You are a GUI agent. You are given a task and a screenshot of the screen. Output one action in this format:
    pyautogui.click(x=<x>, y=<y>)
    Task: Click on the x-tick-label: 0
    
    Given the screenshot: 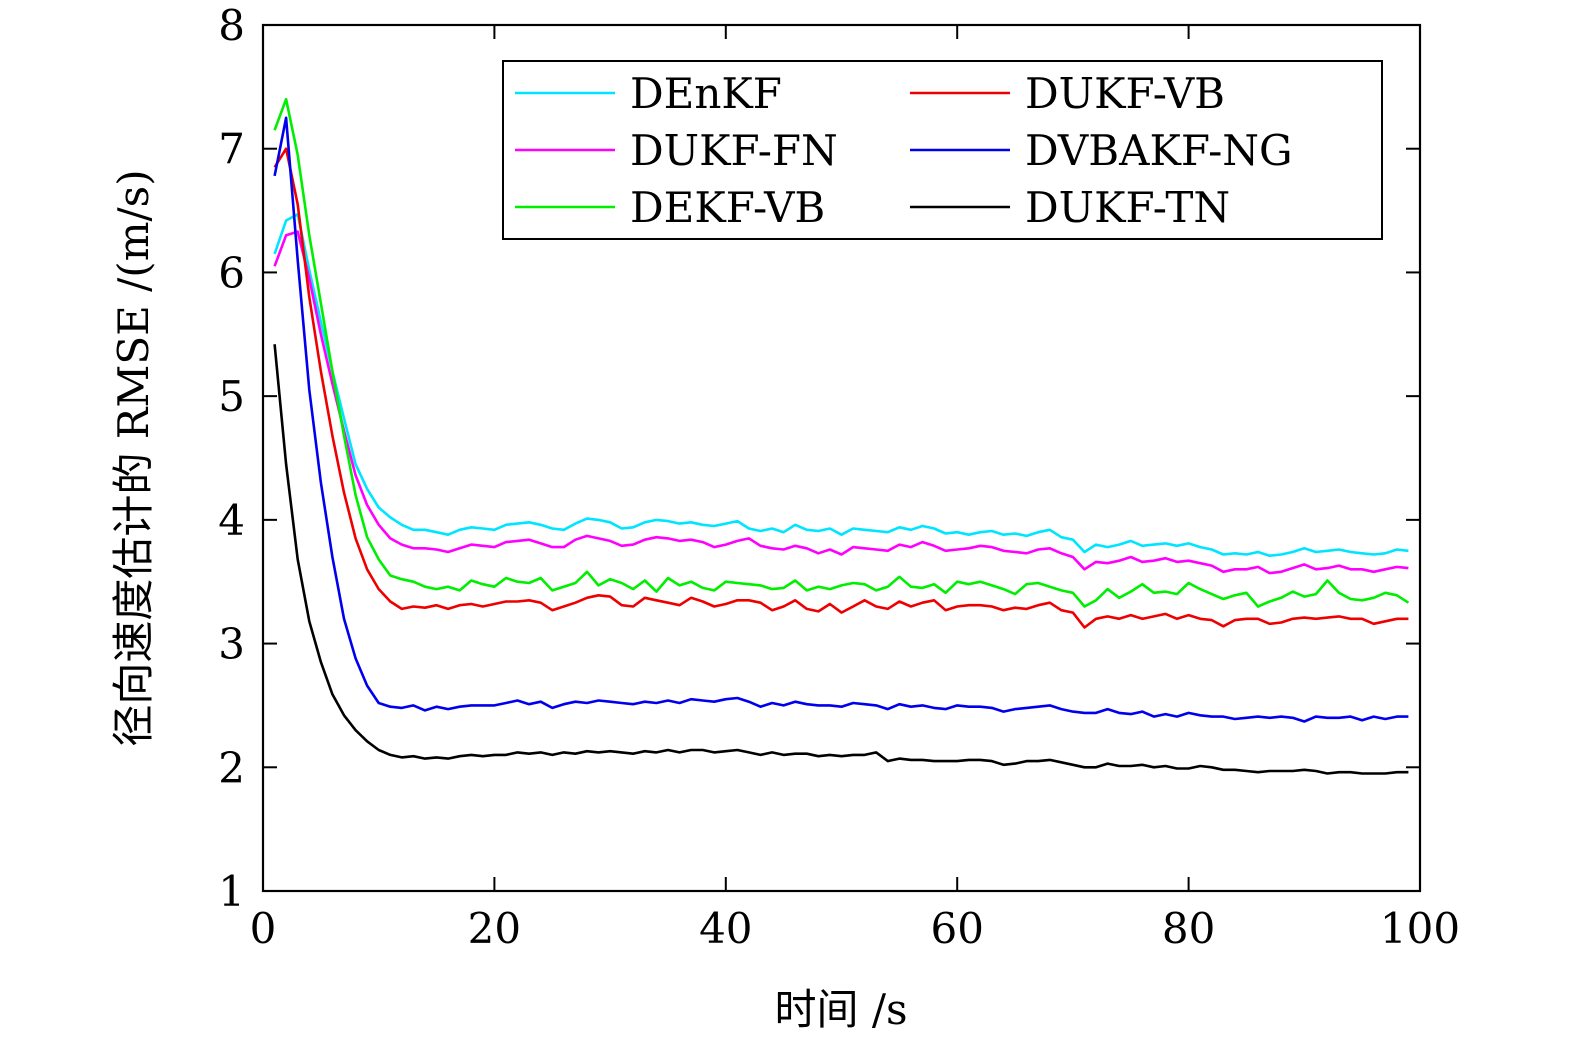 What is the action you would take?
    pyautogui.click(x=263, y=928)
    